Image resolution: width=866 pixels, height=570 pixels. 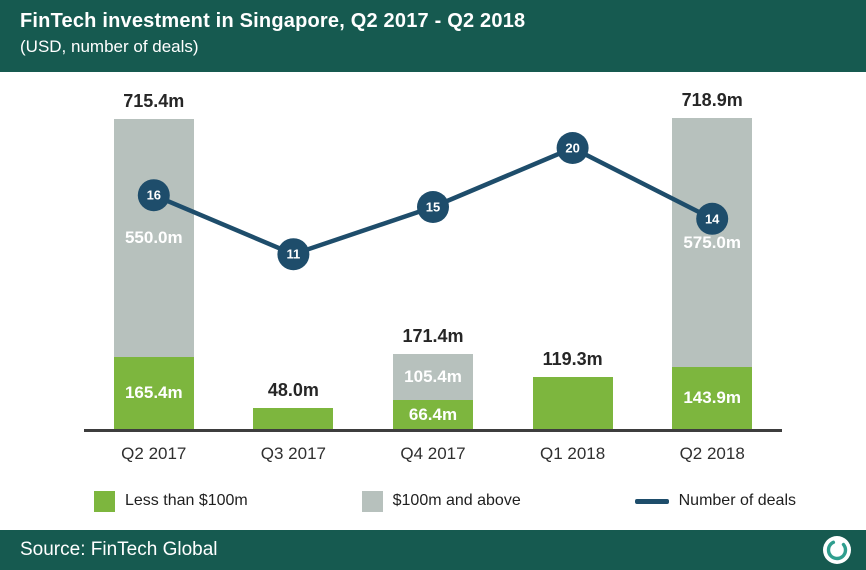 I want to click on segment-value-label: 550.0m, so click(x=153, y=237).